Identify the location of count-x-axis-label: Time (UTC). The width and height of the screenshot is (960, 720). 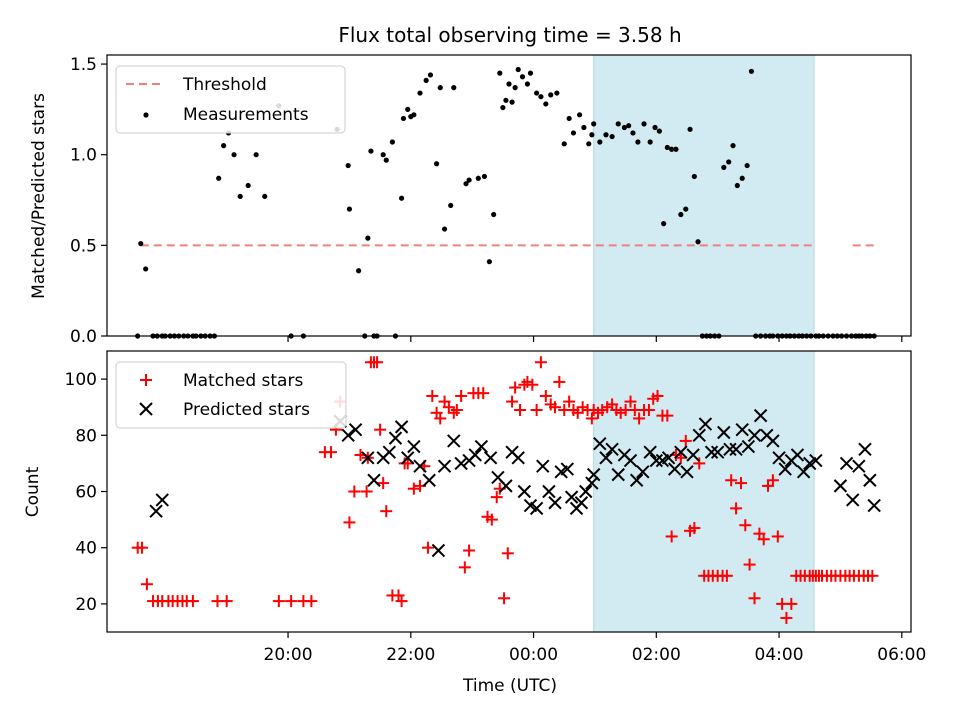
(509, 686).